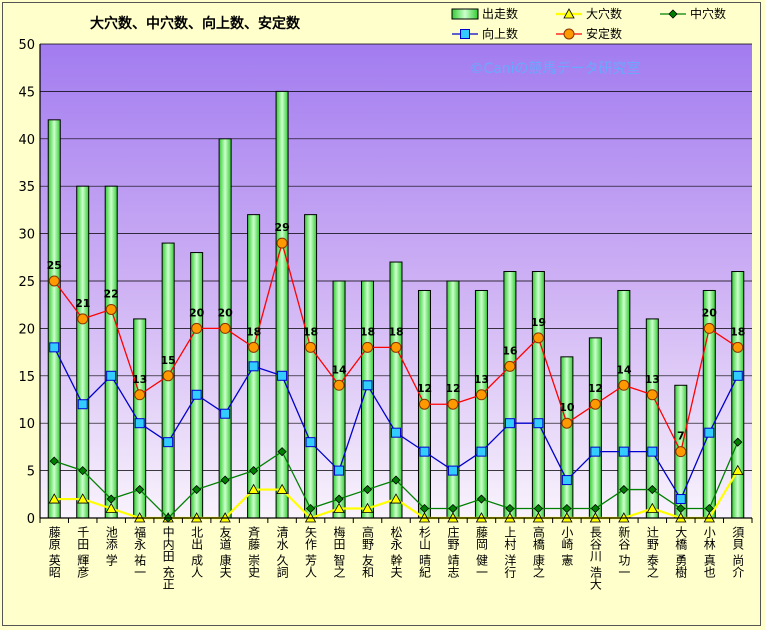  I want to click on y-tick-label: 30, so click(26, 235).